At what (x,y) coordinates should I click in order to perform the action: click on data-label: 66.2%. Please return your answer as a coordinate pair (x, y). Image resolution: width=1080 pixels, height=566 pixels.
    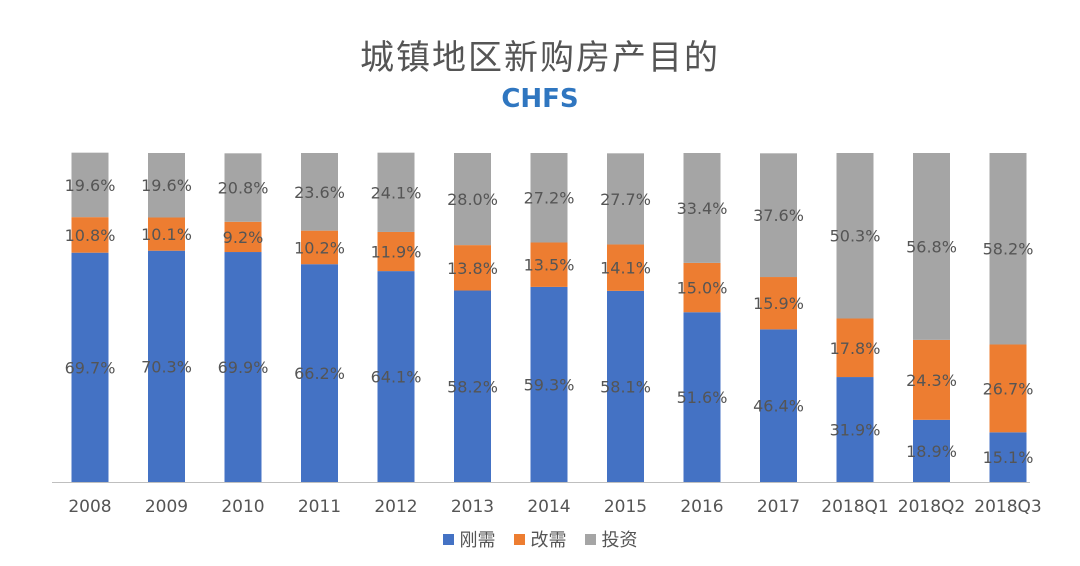
    Looking at the image, I should click on (319, 373).